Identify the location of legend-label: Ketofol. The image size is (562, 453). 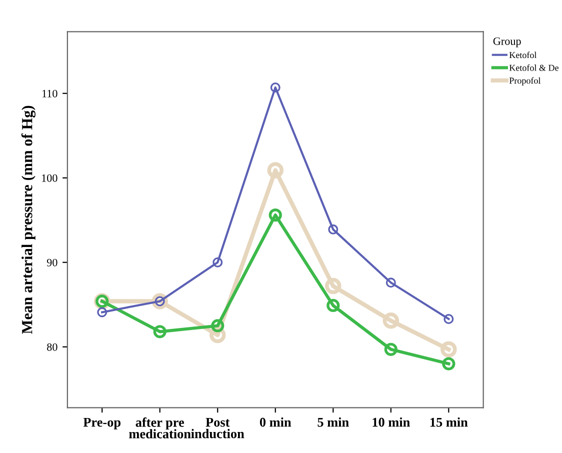
(523, 55).